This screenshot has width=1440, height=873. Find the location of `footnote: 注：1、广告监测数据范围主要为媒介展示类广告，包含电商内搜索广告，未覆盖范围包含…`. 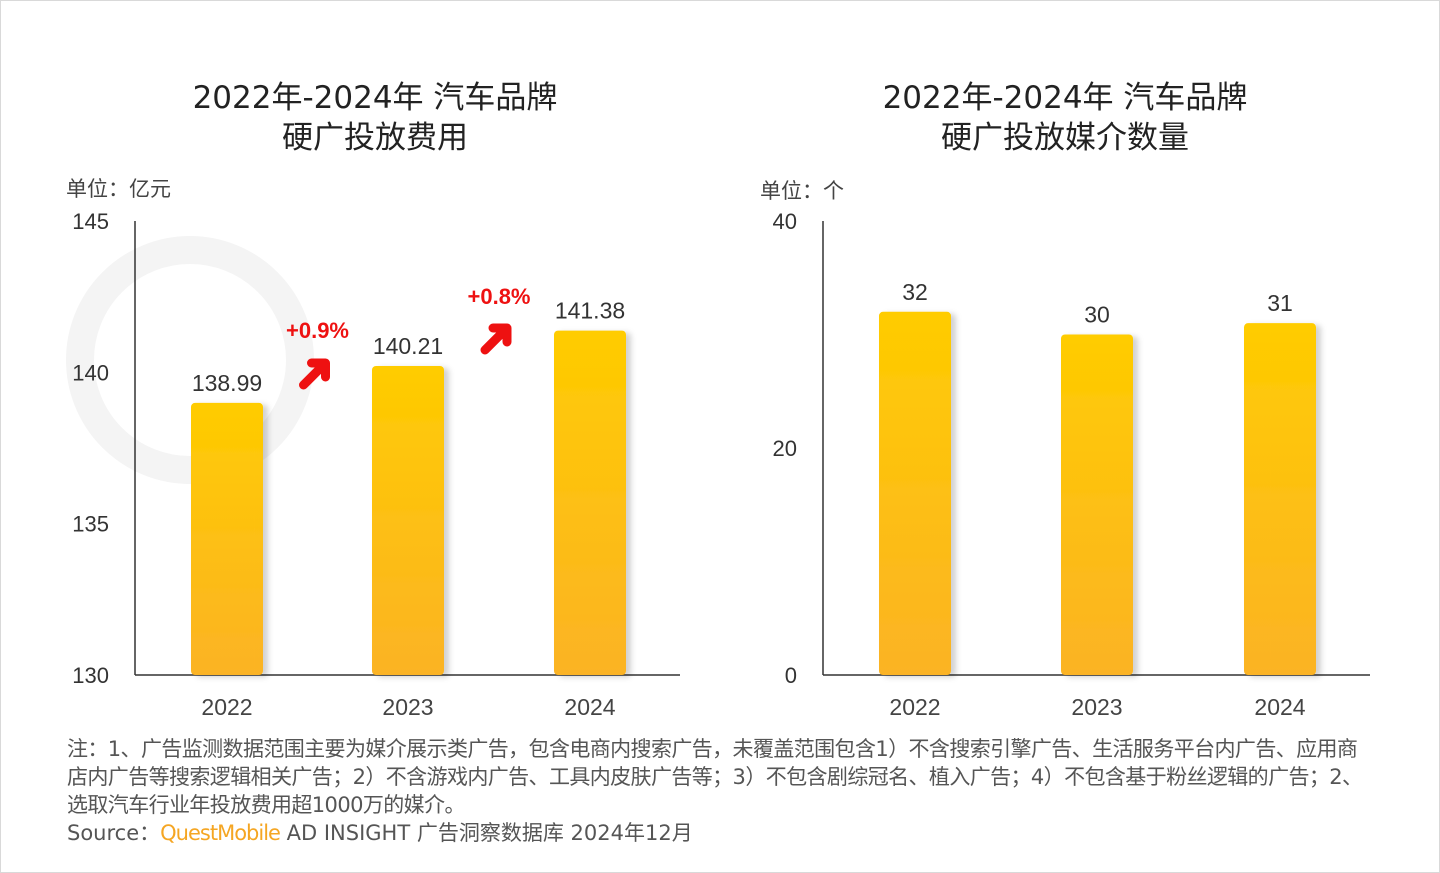

footnote: 注：1、广告监测数据范围主要为媒介展示类广告，包含电商内搜索广告，未覆盖范围包含… is located at coordinates (715, 777).